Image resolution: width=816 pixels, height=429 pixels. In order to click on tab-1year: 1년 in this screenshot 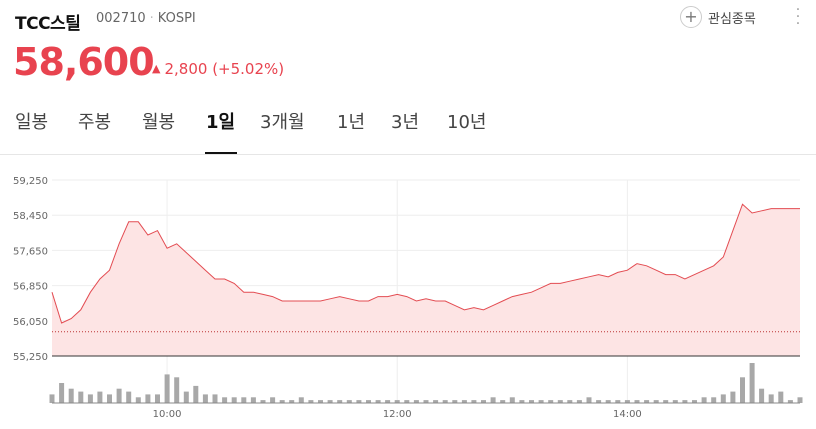, I will do `click(351, 122)`.